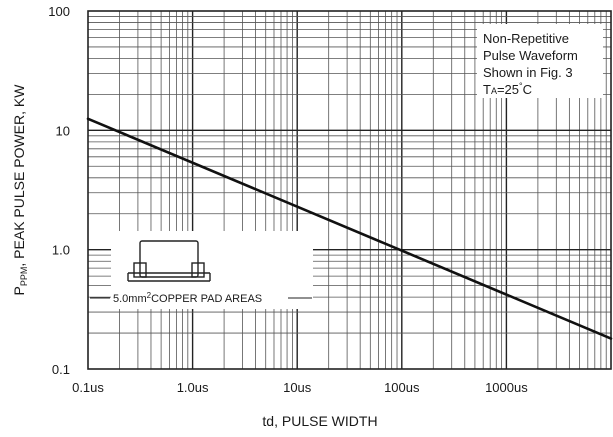 The height and width of the screenshot is (437, 613). What do you see at coordinates (19, 290) in the screenshot?
I see `y-axis-title-prefix: P` at bounding box center [19, 290].